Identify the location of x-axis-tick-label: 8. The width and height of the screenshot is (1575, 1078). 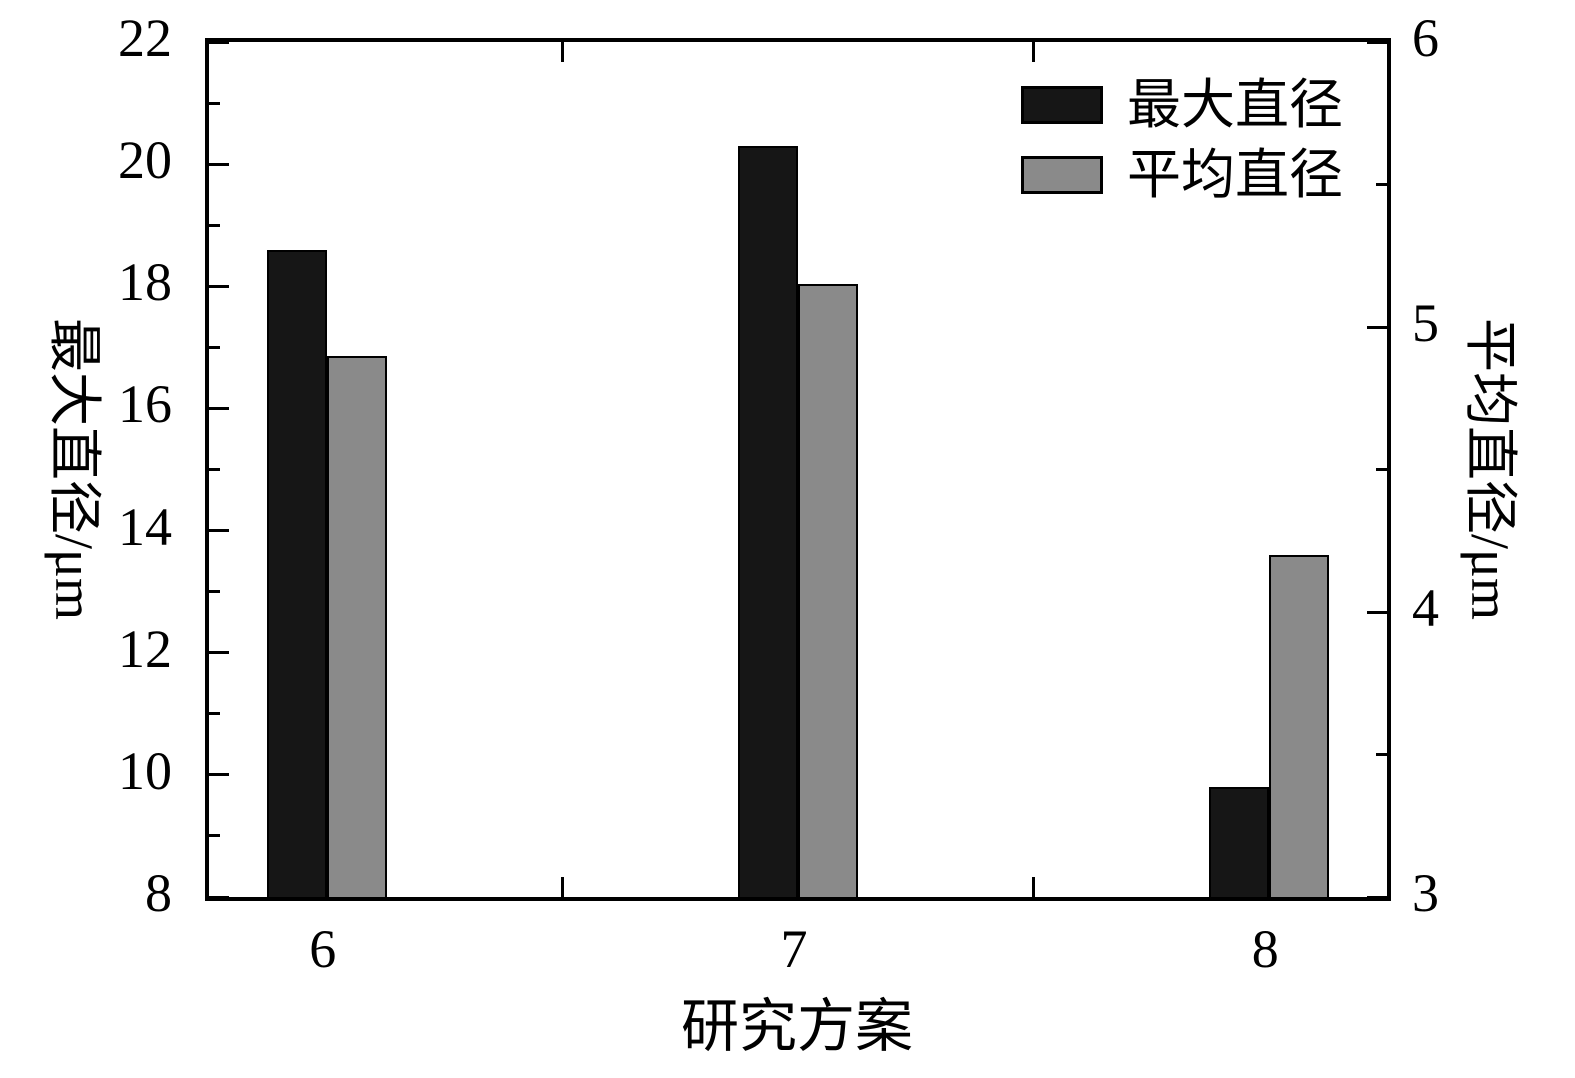
(1265, 949).